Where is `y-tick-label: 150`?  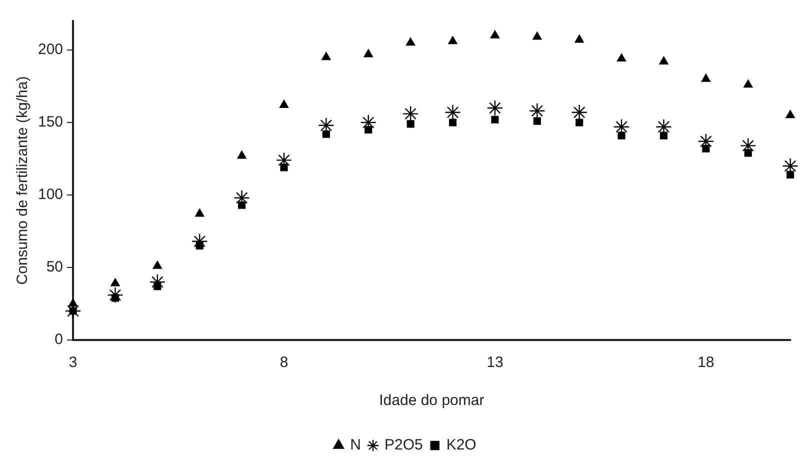 y-tick-label: 150 is located at coordinates (51, 122).